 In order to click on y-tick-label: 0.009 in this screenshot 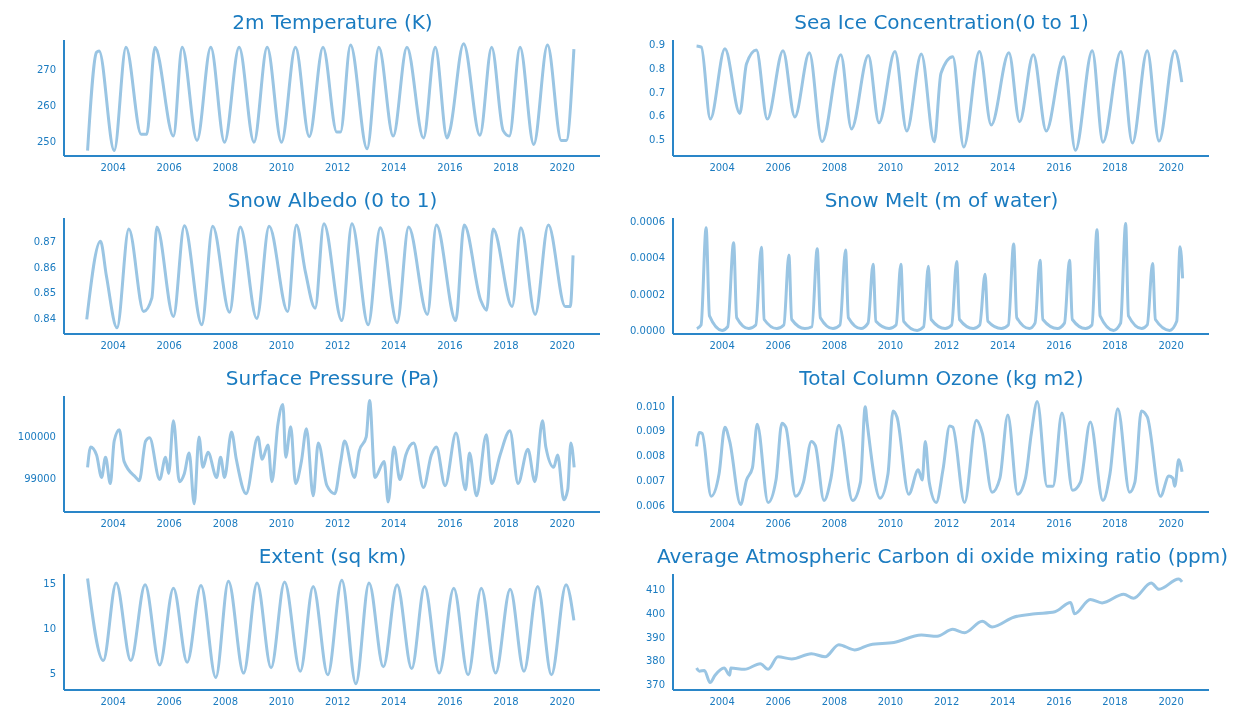, I will do `click(650, 431)`.